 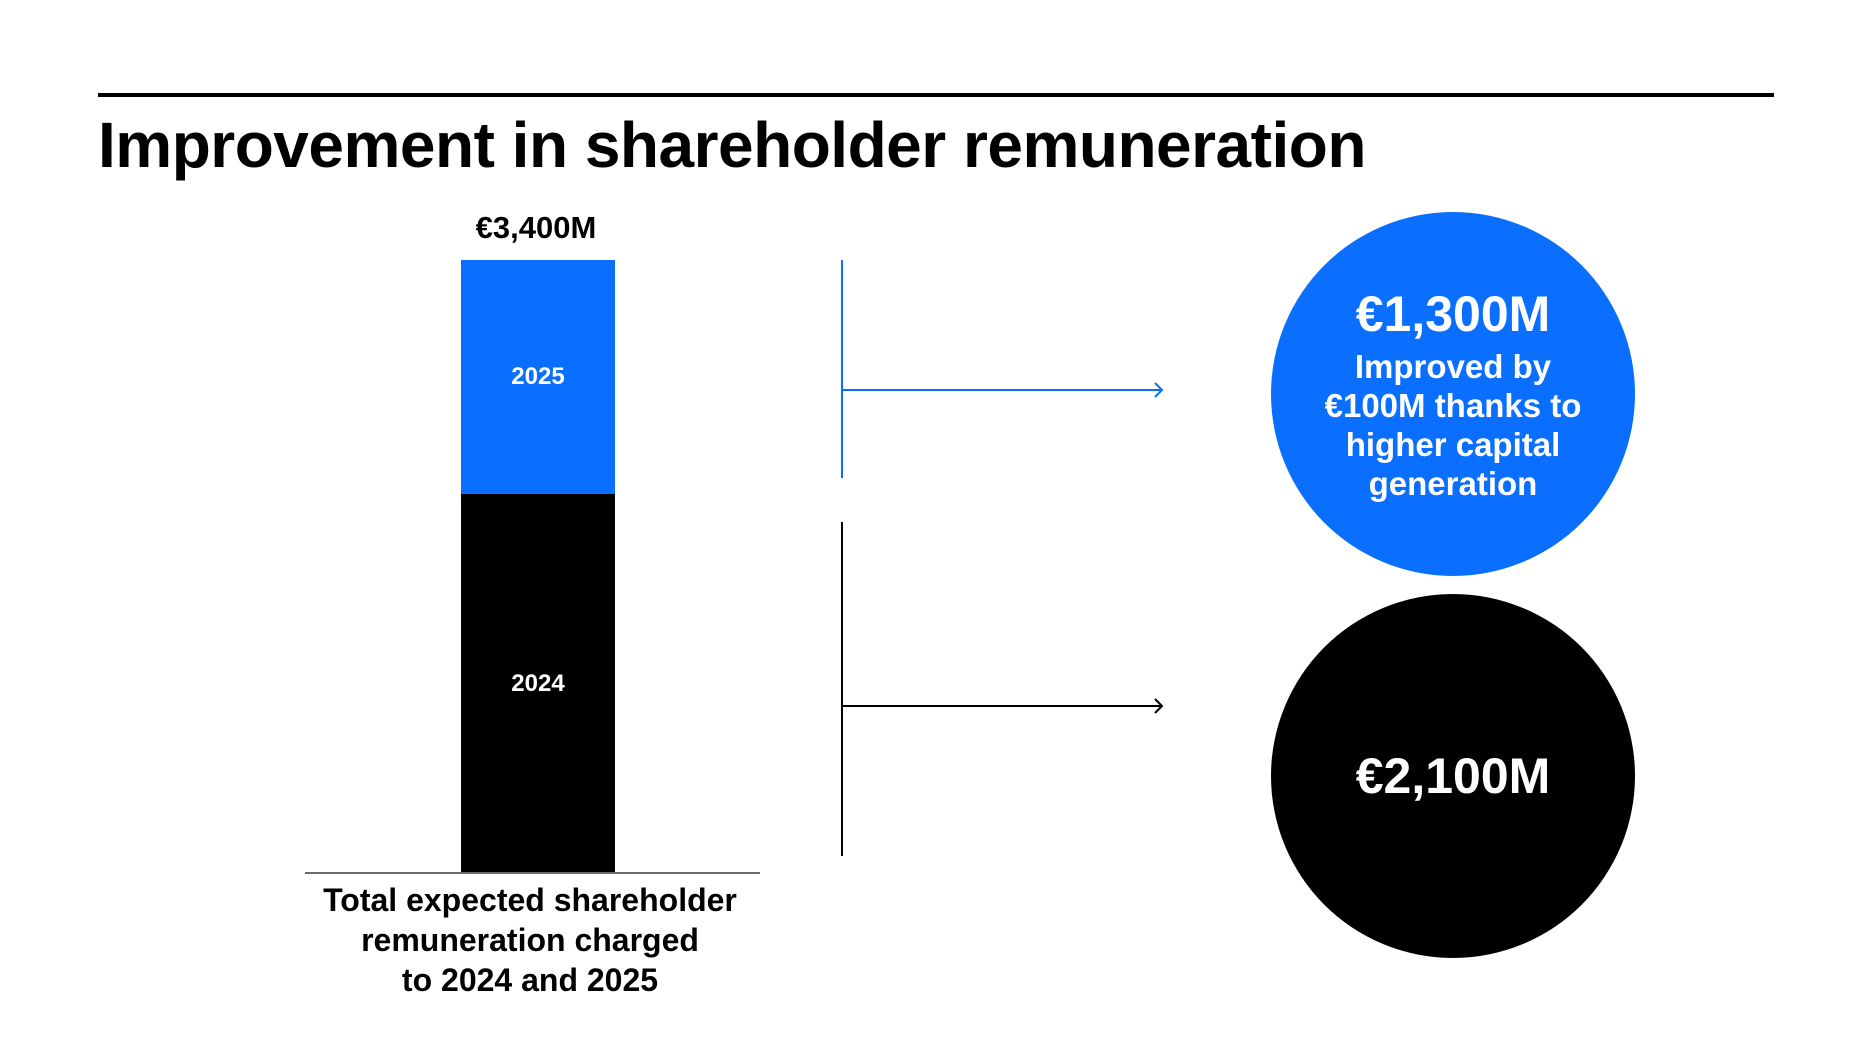 What do you see at coordinates (530, 900) in the screenshot?
I see `x-axis-caption-line-1: Total expected shareholder` at bounding box center [530, 900].